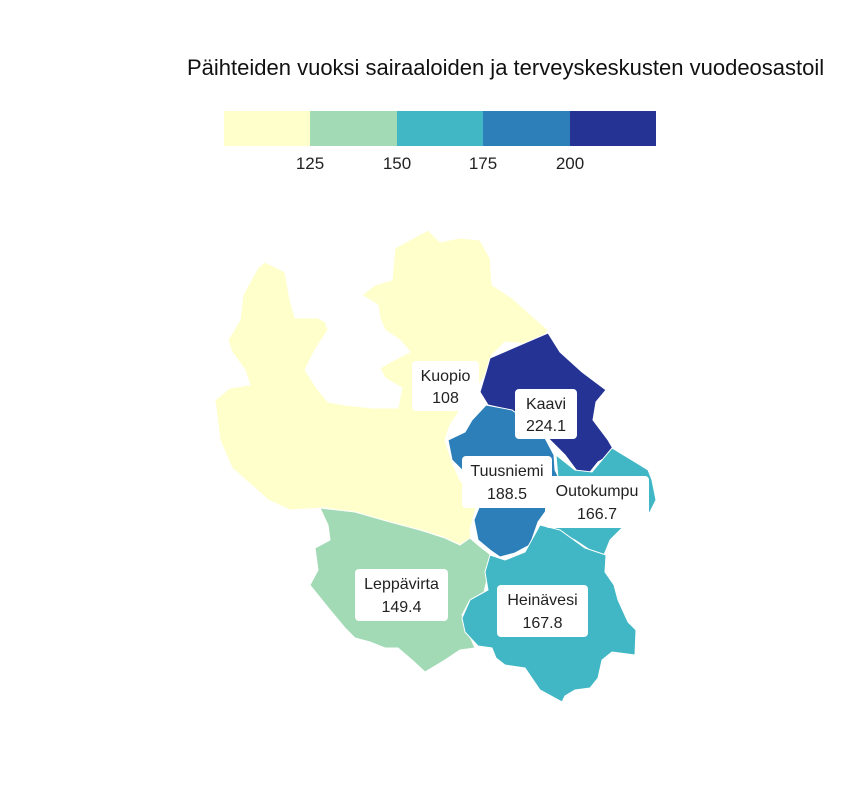 The image size is (864, 792). Describe the element at coordinates (546, 404) in the screenshot. I see `label-kaavi-name: Kaavi` at that location.